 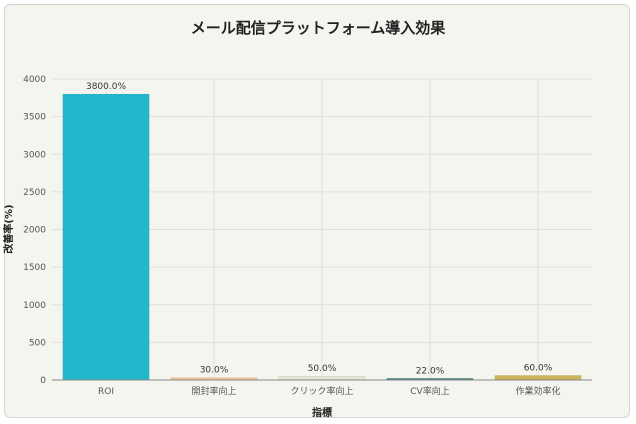 I want to click on data-label: 22.0%, so click(x=430, y=371).